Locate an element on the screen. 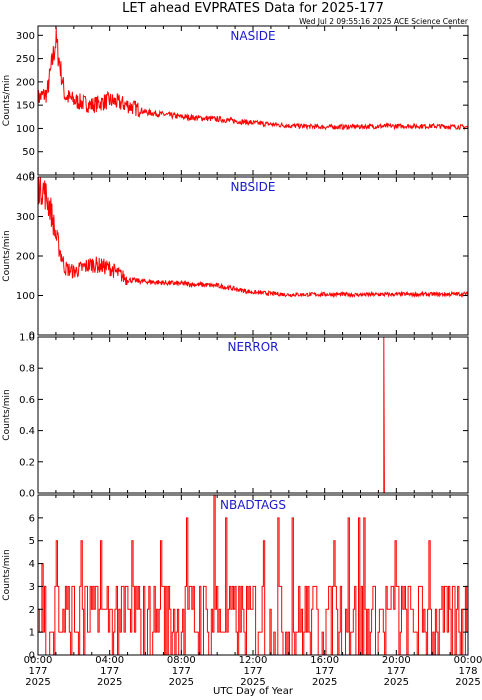 This screenshot has width=482, height=700. y-tick-label: 1 is located at coordinates (32, 633).